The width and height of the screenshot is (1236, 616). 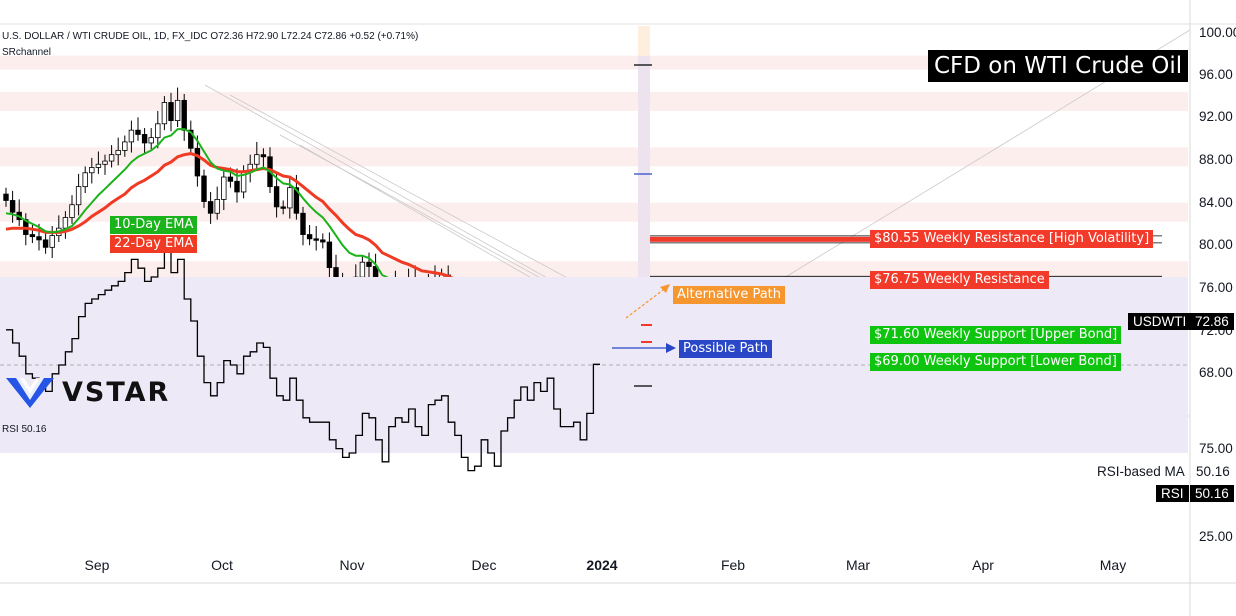 What do you see at coordinates (1216, 159) in the screenshot?
I see `price-tick: 88.00` at bounding box center [1216, 159].